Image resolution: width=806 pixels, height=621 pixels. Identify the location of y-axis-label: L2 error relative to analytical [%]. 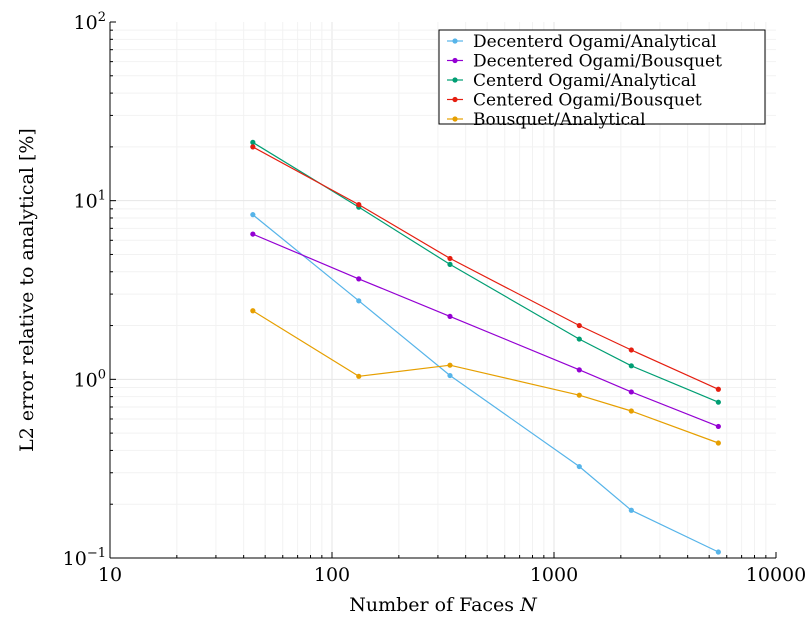
(27, 290).